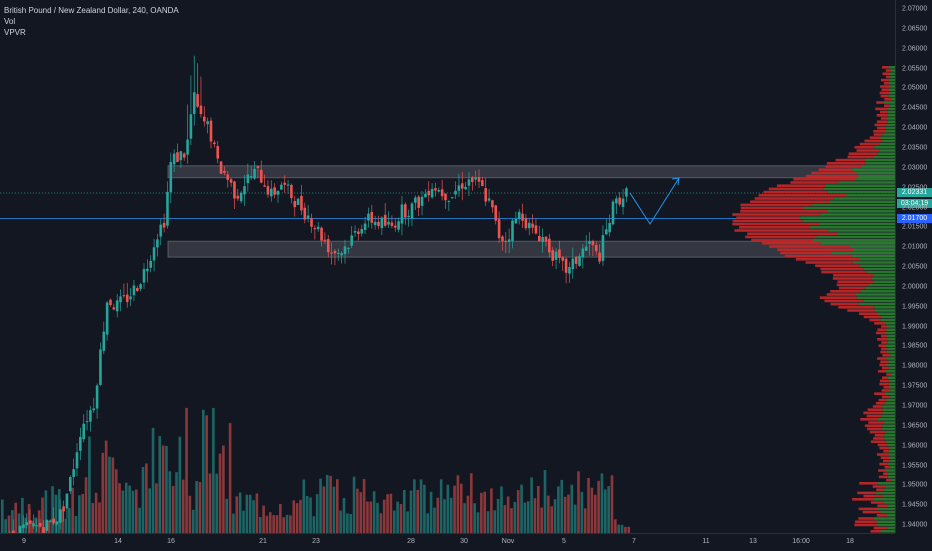 Image resolution: width=932 pixels, height=551 pixels. What do you see at coordinates (10, 21) in the screenshot?
I see `volume-indicator-label: Vol` at bounding box center [10, 21].